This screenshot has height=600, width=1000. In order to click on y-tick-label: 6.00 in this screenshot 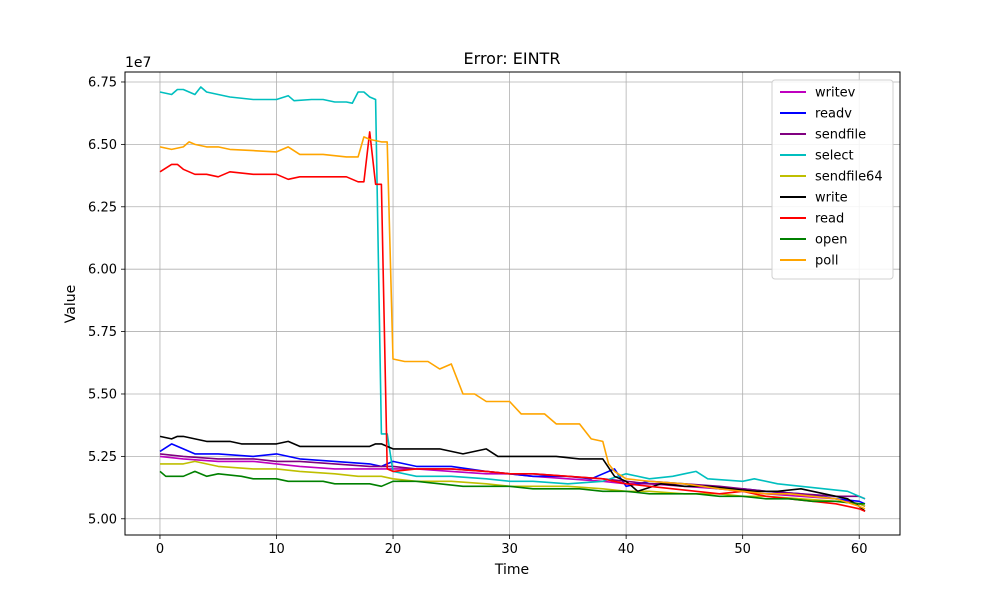, I will do `click(102, 270)`.